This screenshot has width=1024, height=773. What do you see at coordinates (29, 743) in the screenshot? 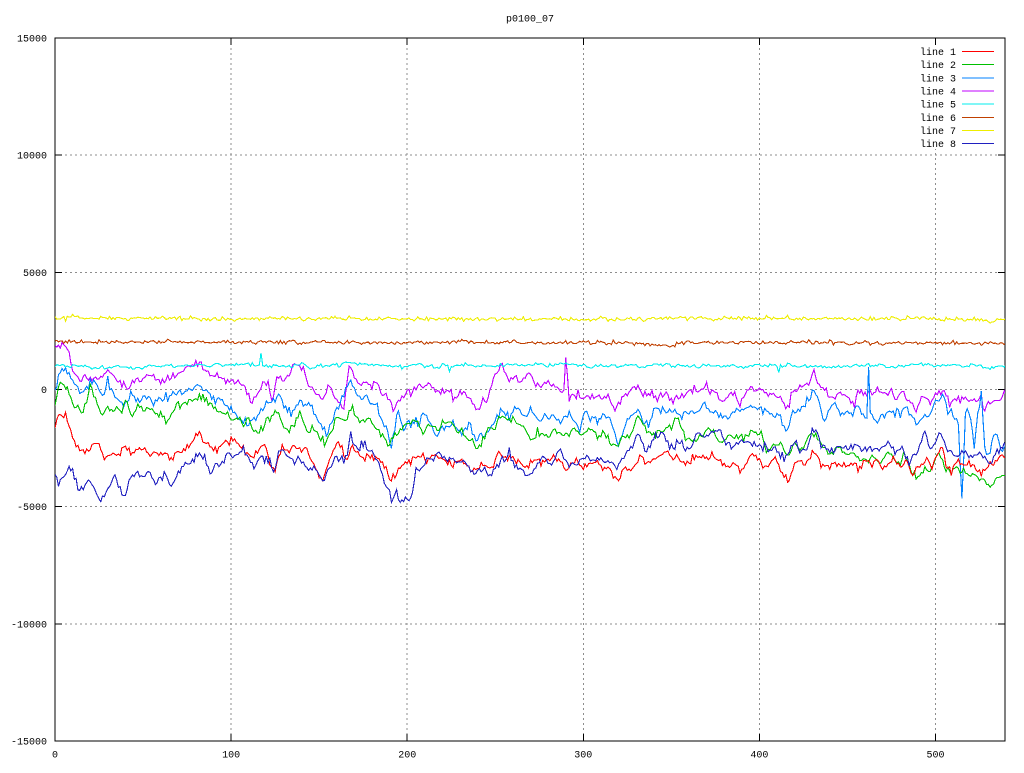
I see `svg-text: -15000` at bounding box center [29, 743].